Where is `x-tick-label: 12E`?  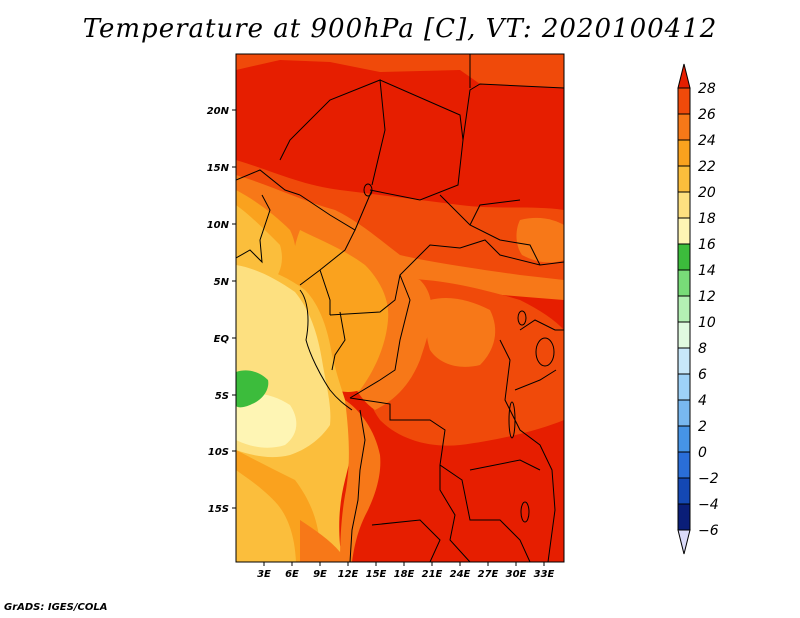 x-tick-label: 12E is located at coordinates (348, 574).